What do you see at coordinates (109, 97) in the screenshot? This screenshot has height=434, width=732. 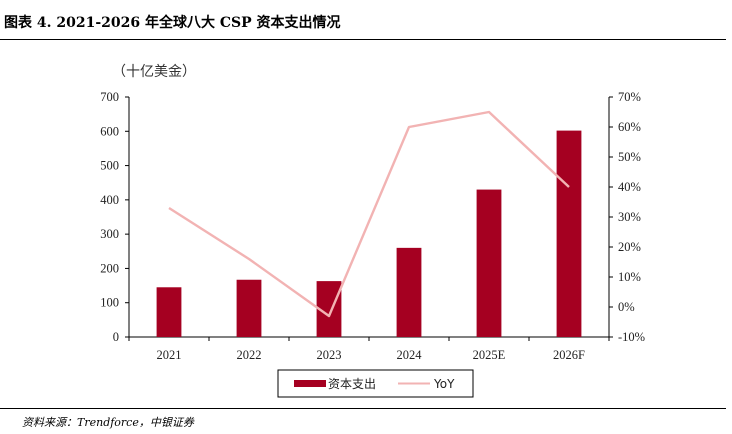 I see `left-tick-label: 700` at bounding box center [109, 97].